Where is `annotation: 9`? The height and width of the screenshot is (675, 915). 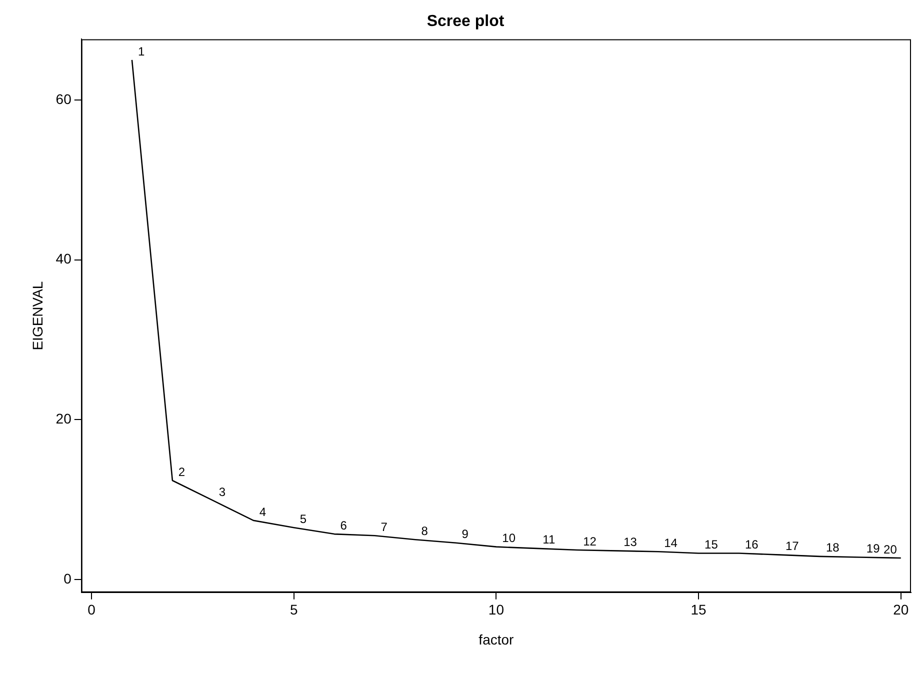 annotation: 9 is located at coordinates (465, 534).